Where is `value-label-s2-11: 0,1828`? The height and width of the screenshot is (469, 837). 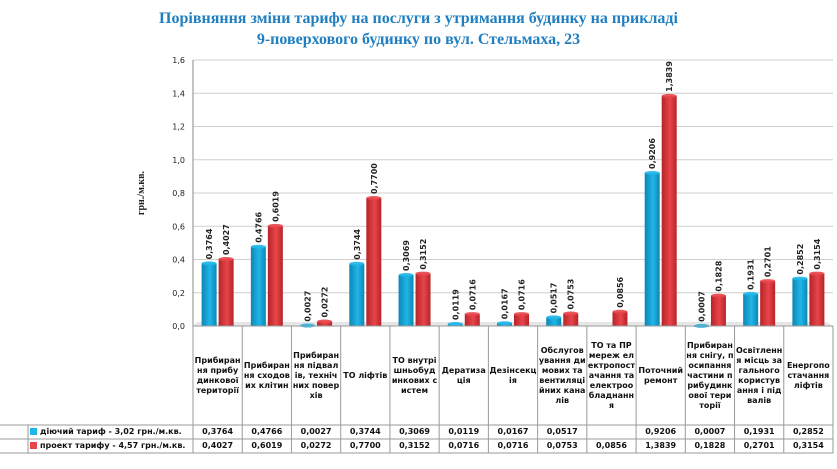 value-label-s2-11: 0,1828 is located at coordinates (718, 275).